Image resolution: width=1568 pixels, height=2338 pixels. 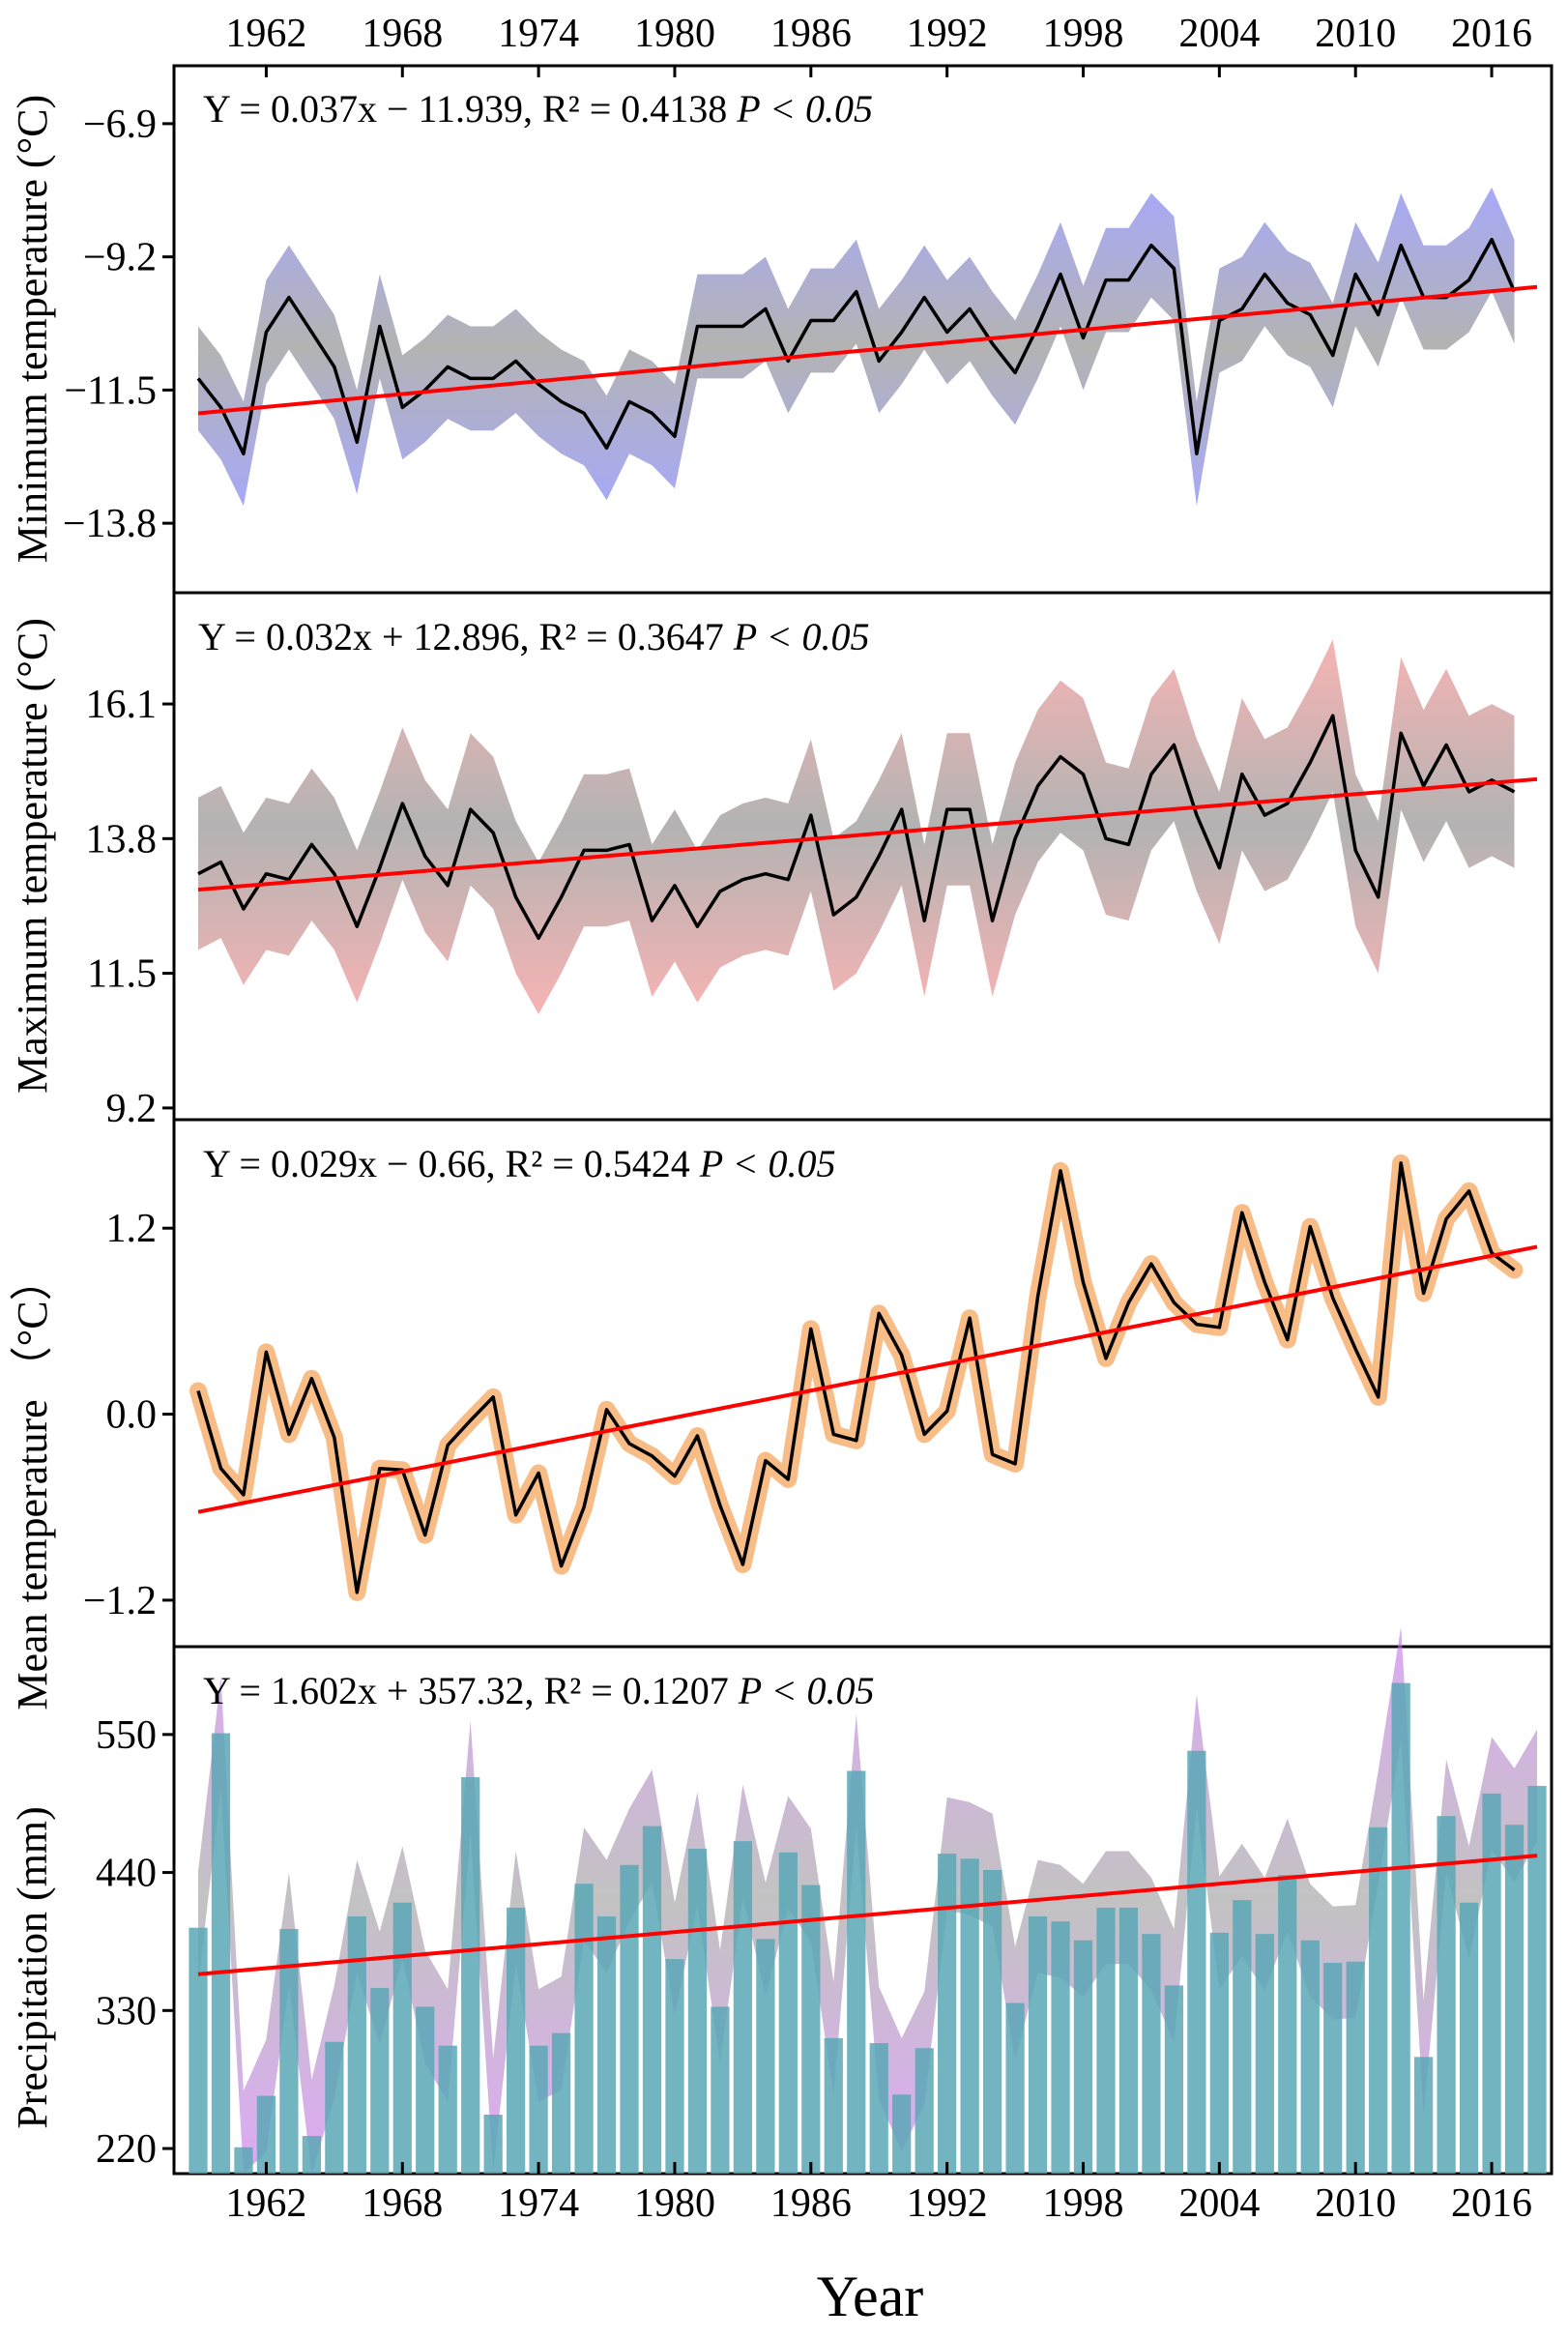 I want to click on y-axis-label: Maximum temperature (°C), so click(x=32, y=856).